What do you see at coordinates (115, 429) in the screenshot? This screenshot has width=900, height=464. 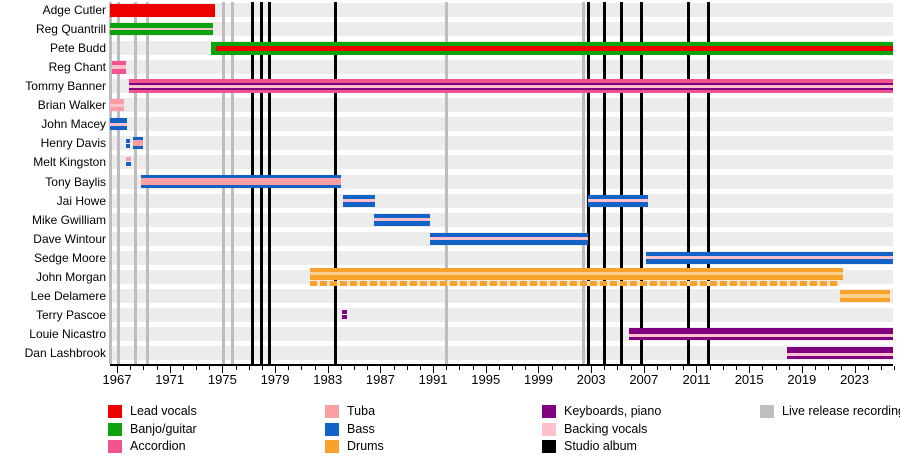 I see `legend-swatch-banjo` at bounding box center [115, 429].